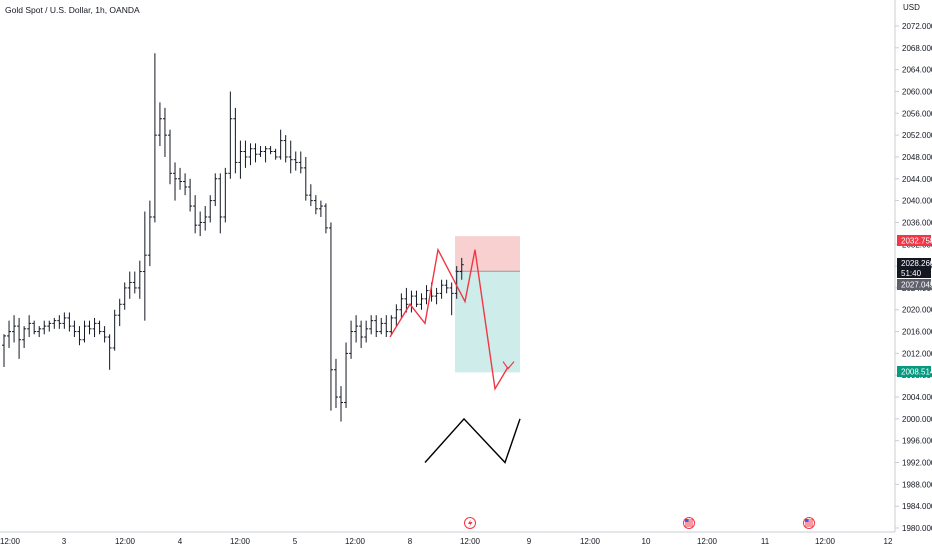  Describe the element at coordinates (449, 319) in the screenshot. I see `projected-path-red` at that location.